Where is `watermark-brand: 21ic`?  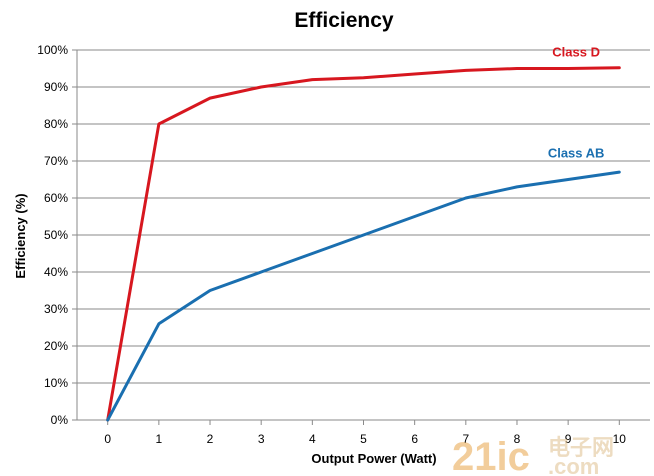
watermark-brand: 21ic is located at coordinates (491, 455).